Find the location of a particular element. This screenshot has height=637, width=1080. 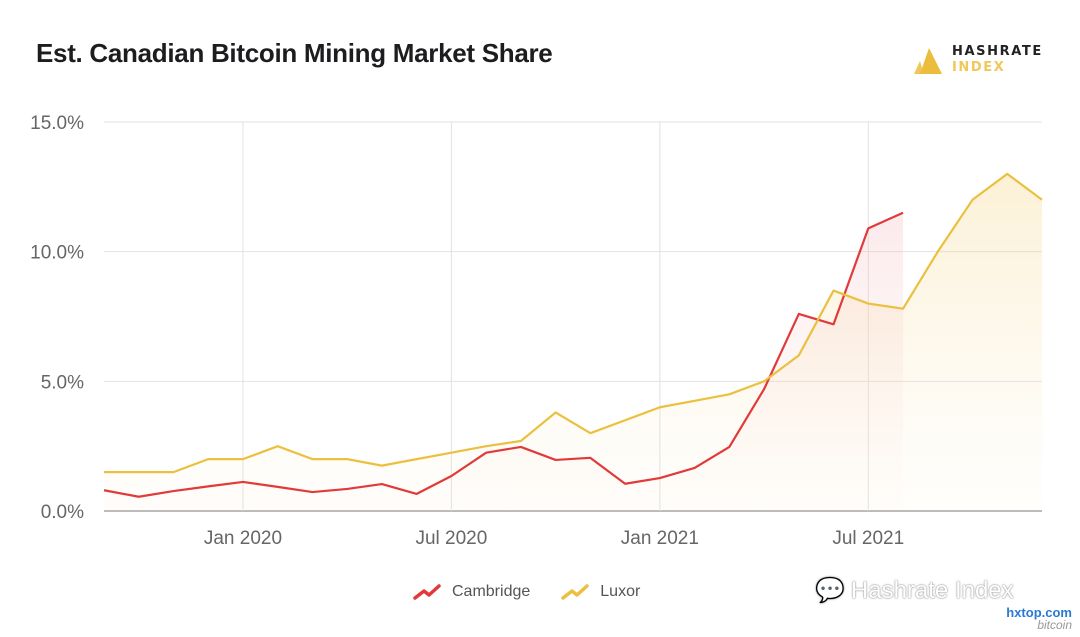

legend-item-luxor: Luxor is located at coordinates (600, 592).